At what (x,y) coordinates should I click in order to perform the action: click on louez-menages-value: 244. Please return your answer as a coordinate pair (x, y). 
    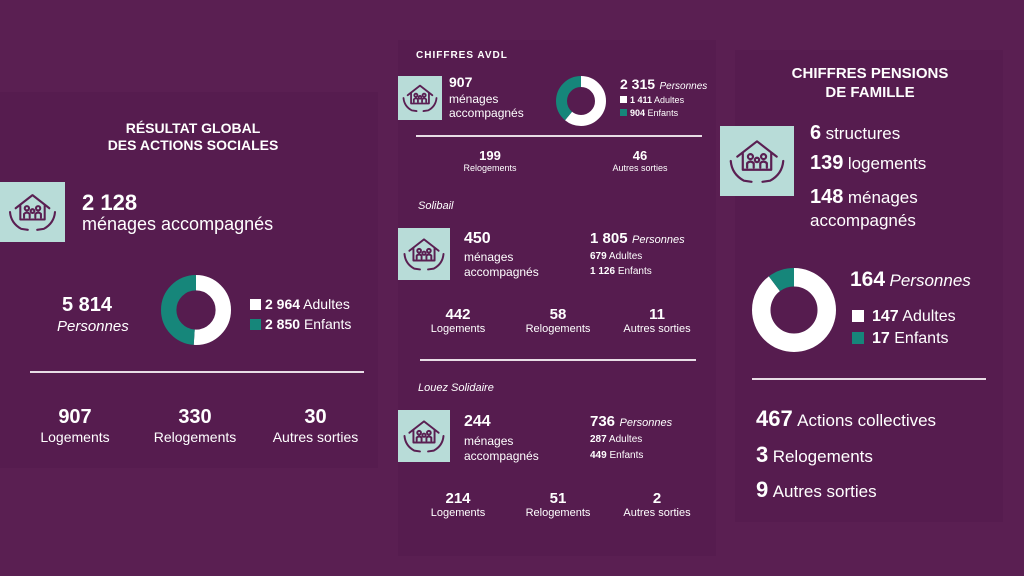
    Looking at the image, I should click on (477, 421).